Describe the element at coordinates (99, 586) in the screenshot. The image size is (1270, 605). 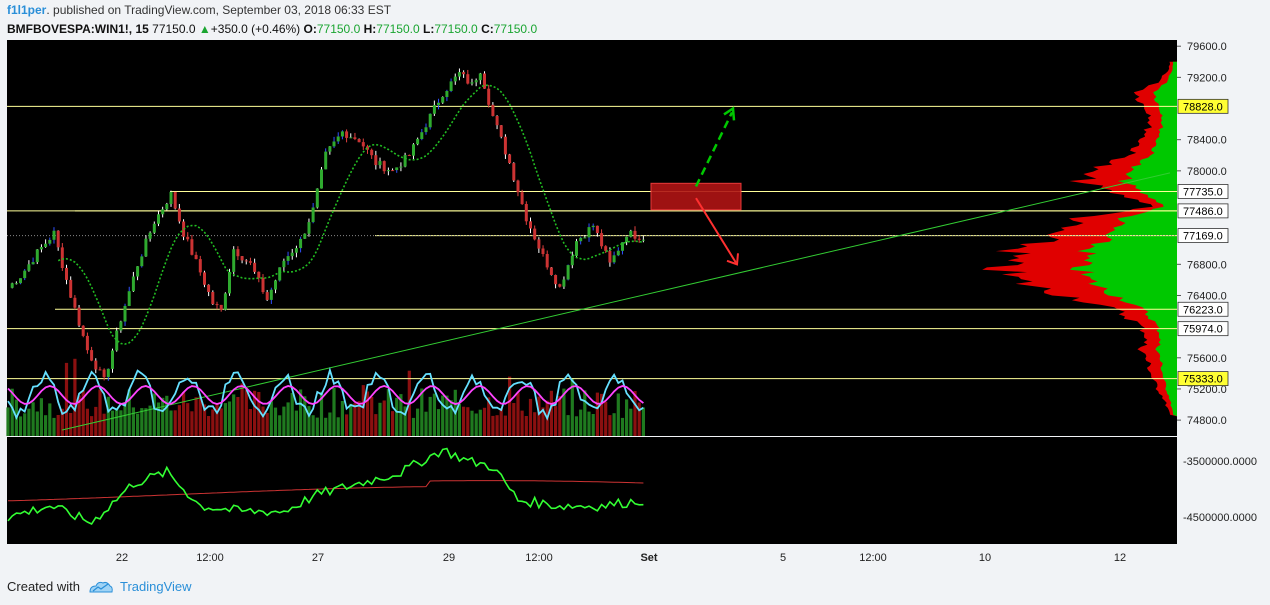
I see `footer: Created with TradingView` at that location.